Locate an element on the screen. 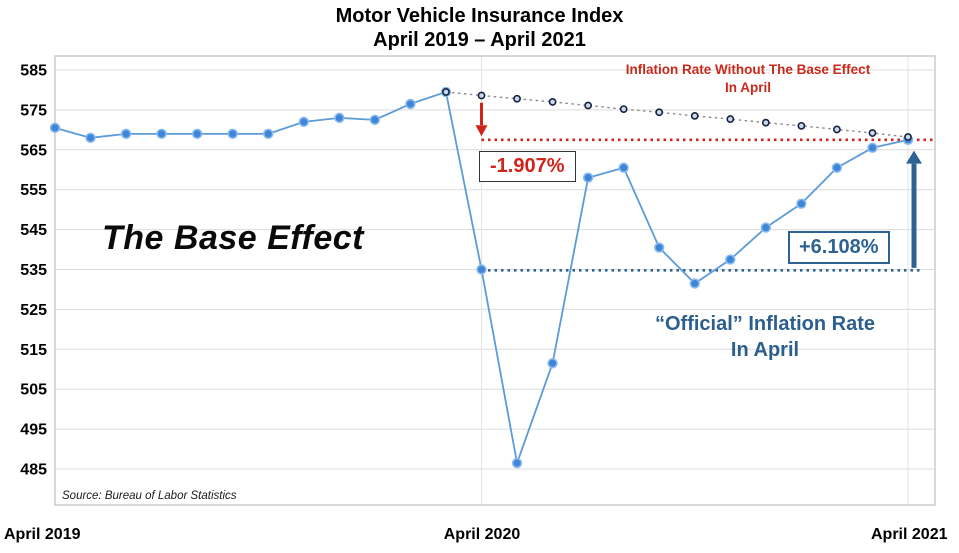 The width and height of the screenshot is (959, 553). official-inflation-note-line2: In April is located at coordinates (765, 350).